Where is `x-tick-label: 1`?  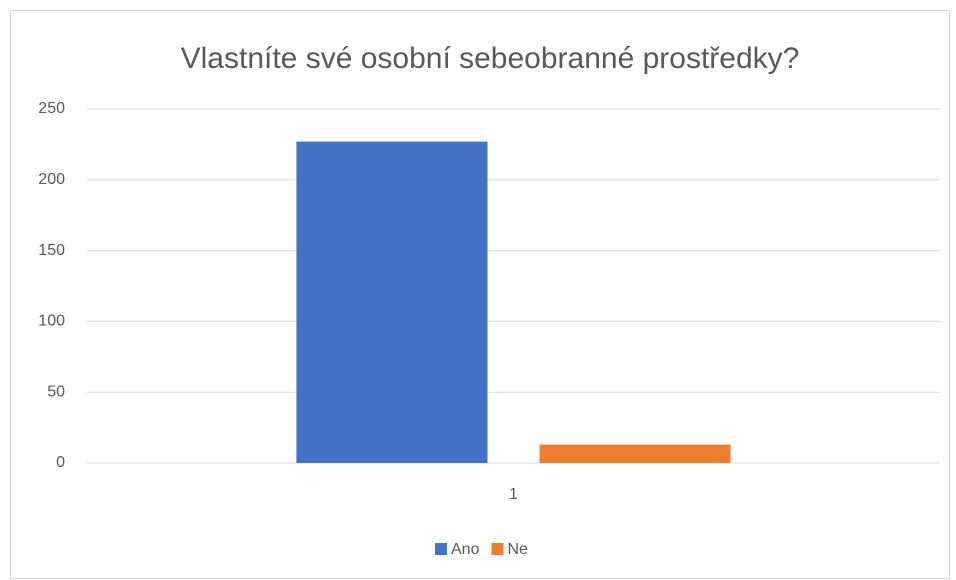 x-tick-label: 1 is located at coordinates (513, 494).